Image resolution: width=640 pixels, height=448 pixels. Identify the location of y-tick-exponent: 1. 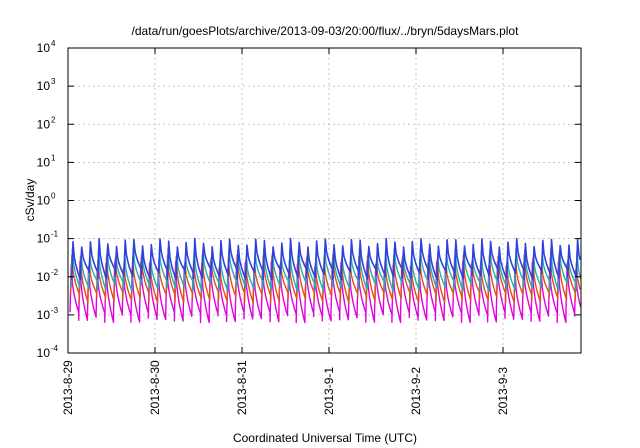
(53, 157).